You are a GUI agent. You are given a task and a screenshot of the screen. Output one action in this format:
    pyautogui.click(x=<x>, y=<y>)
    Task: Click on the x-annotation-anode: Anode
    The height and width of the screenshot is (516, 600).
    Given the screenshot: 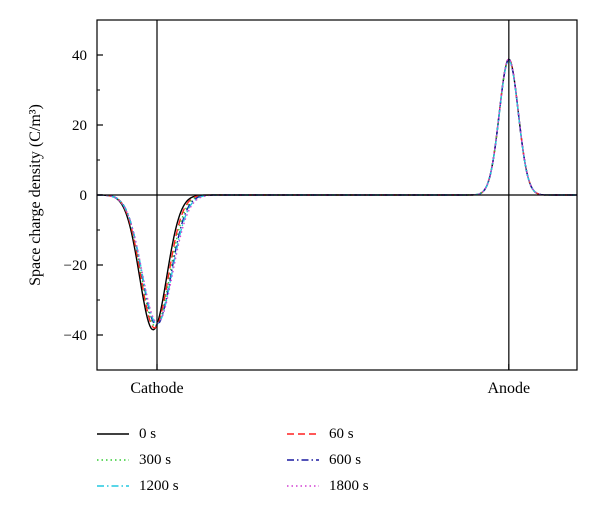 What is the action you would take?
    pyautogui.click(x=509, y=388)
    